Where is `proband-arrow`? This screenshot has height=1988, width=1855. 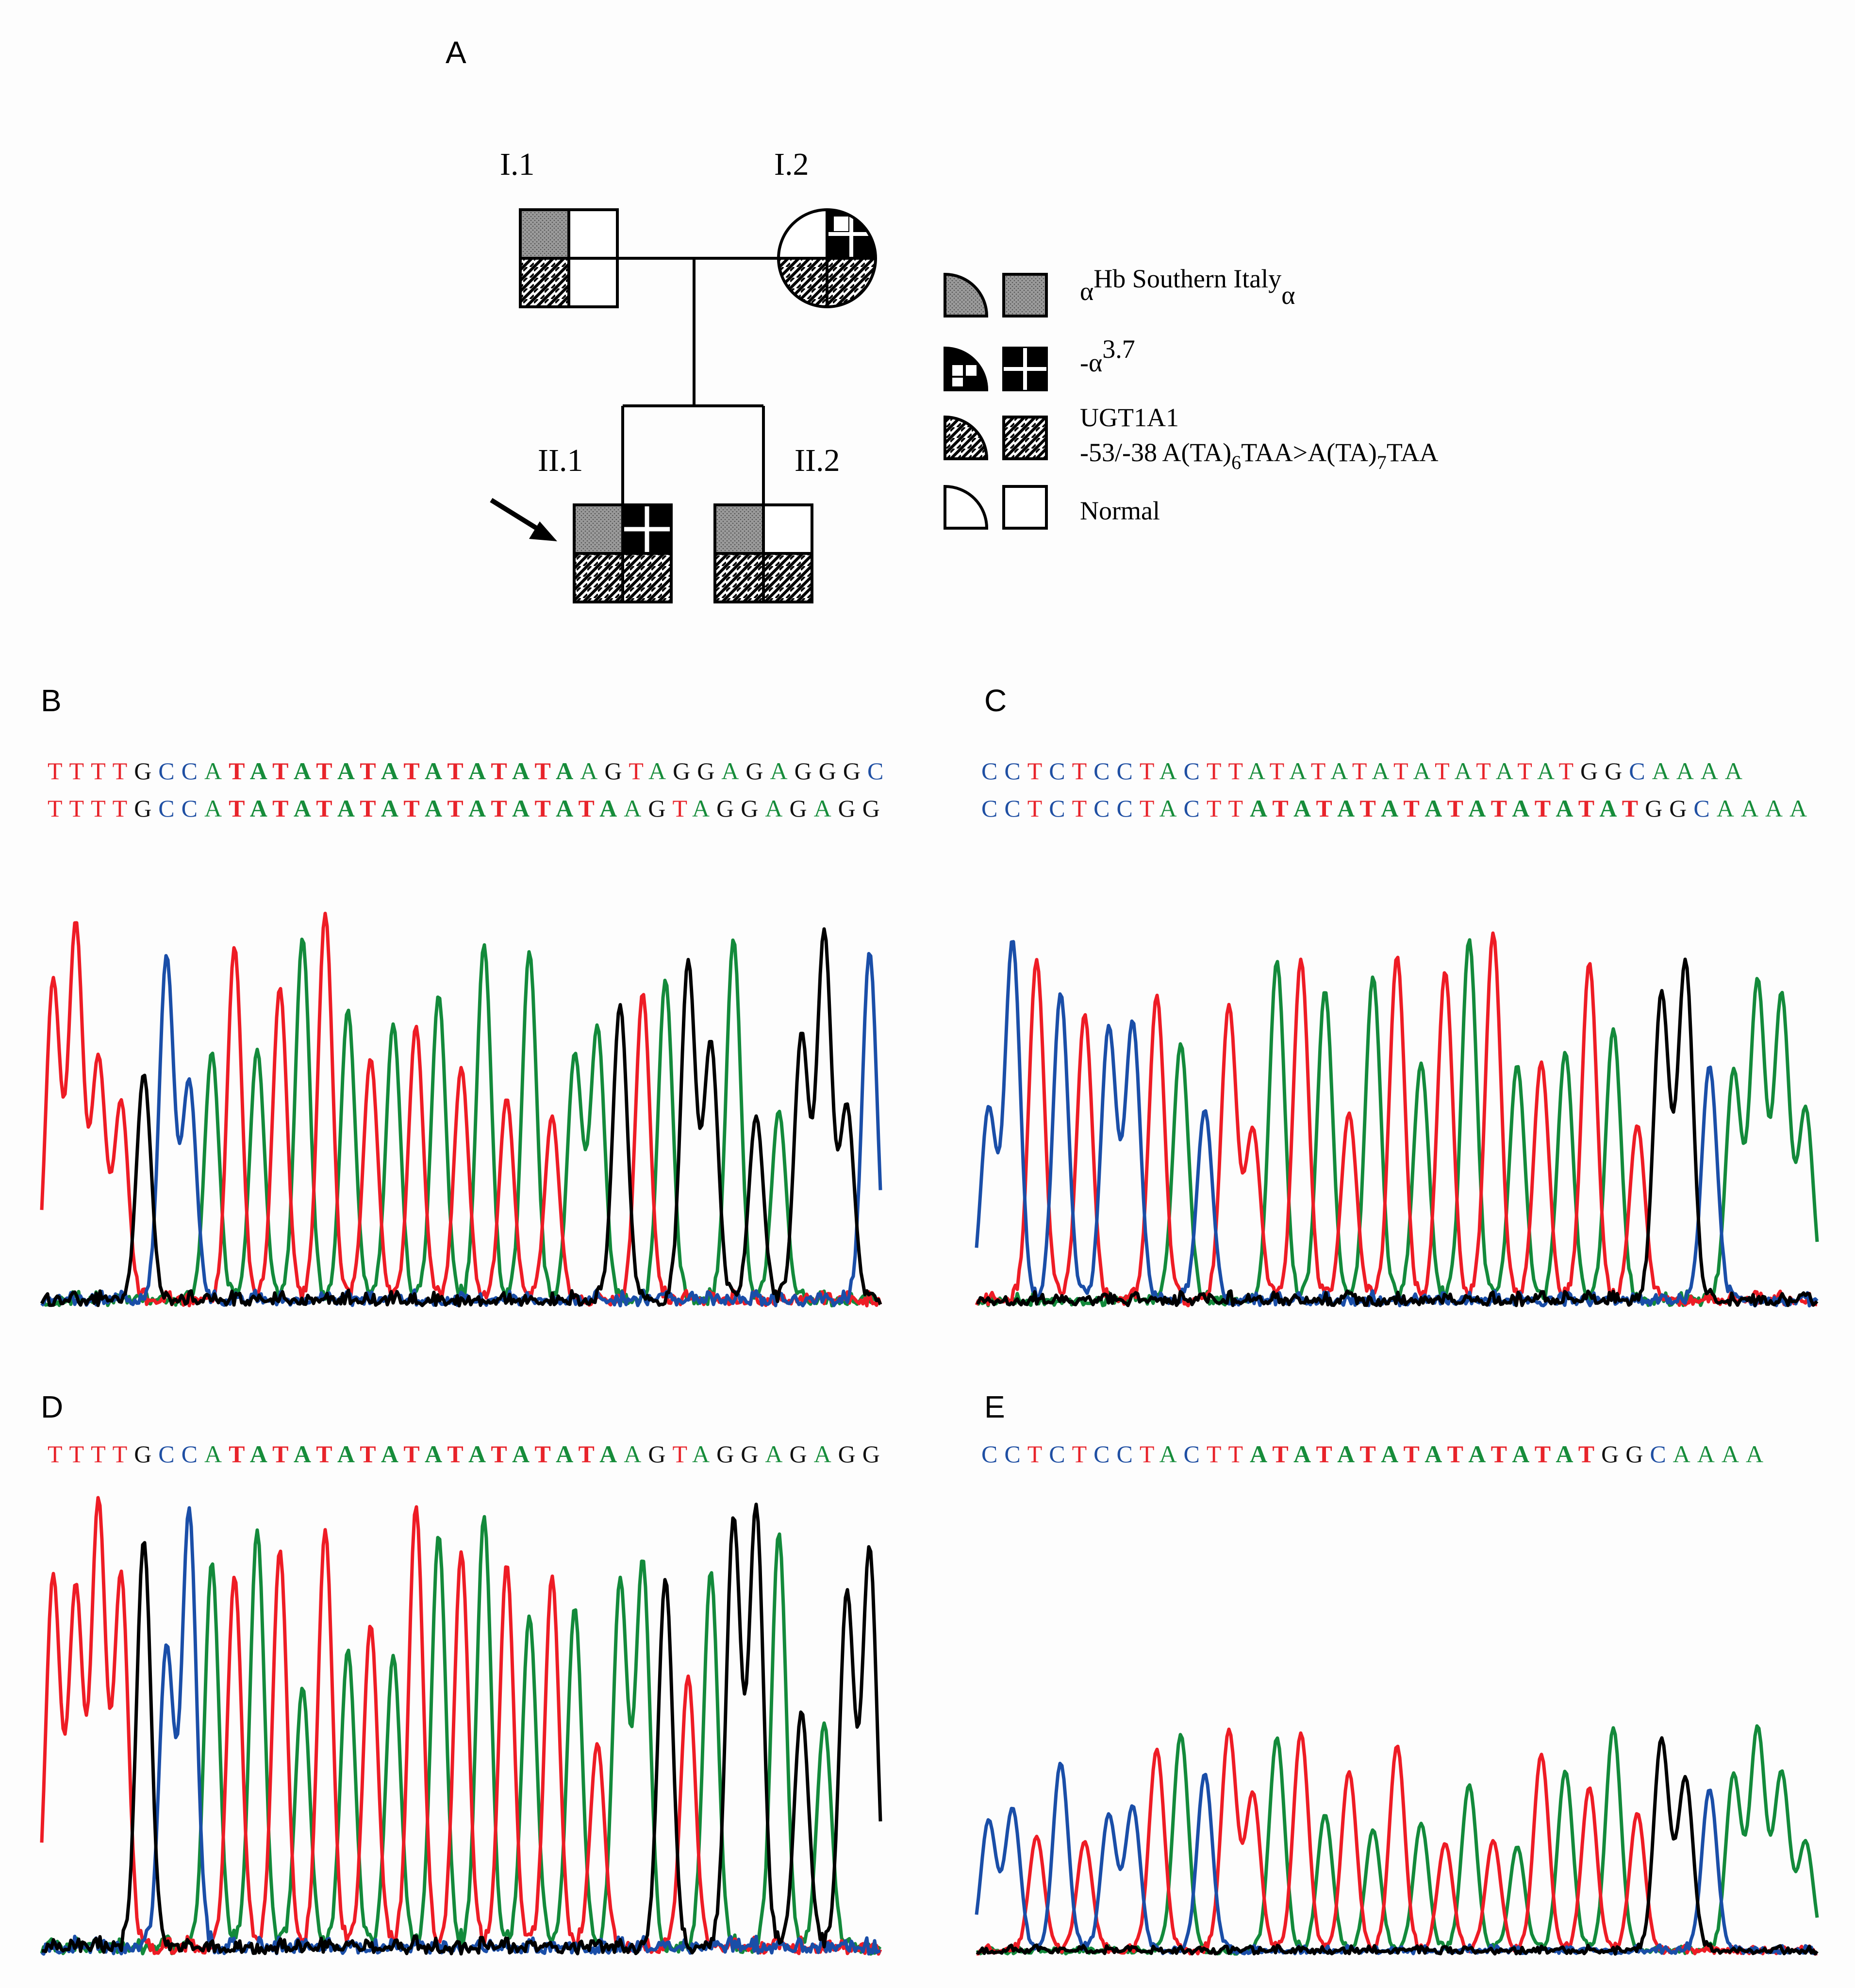
proband-arrow is located at coordinates (523, 519).